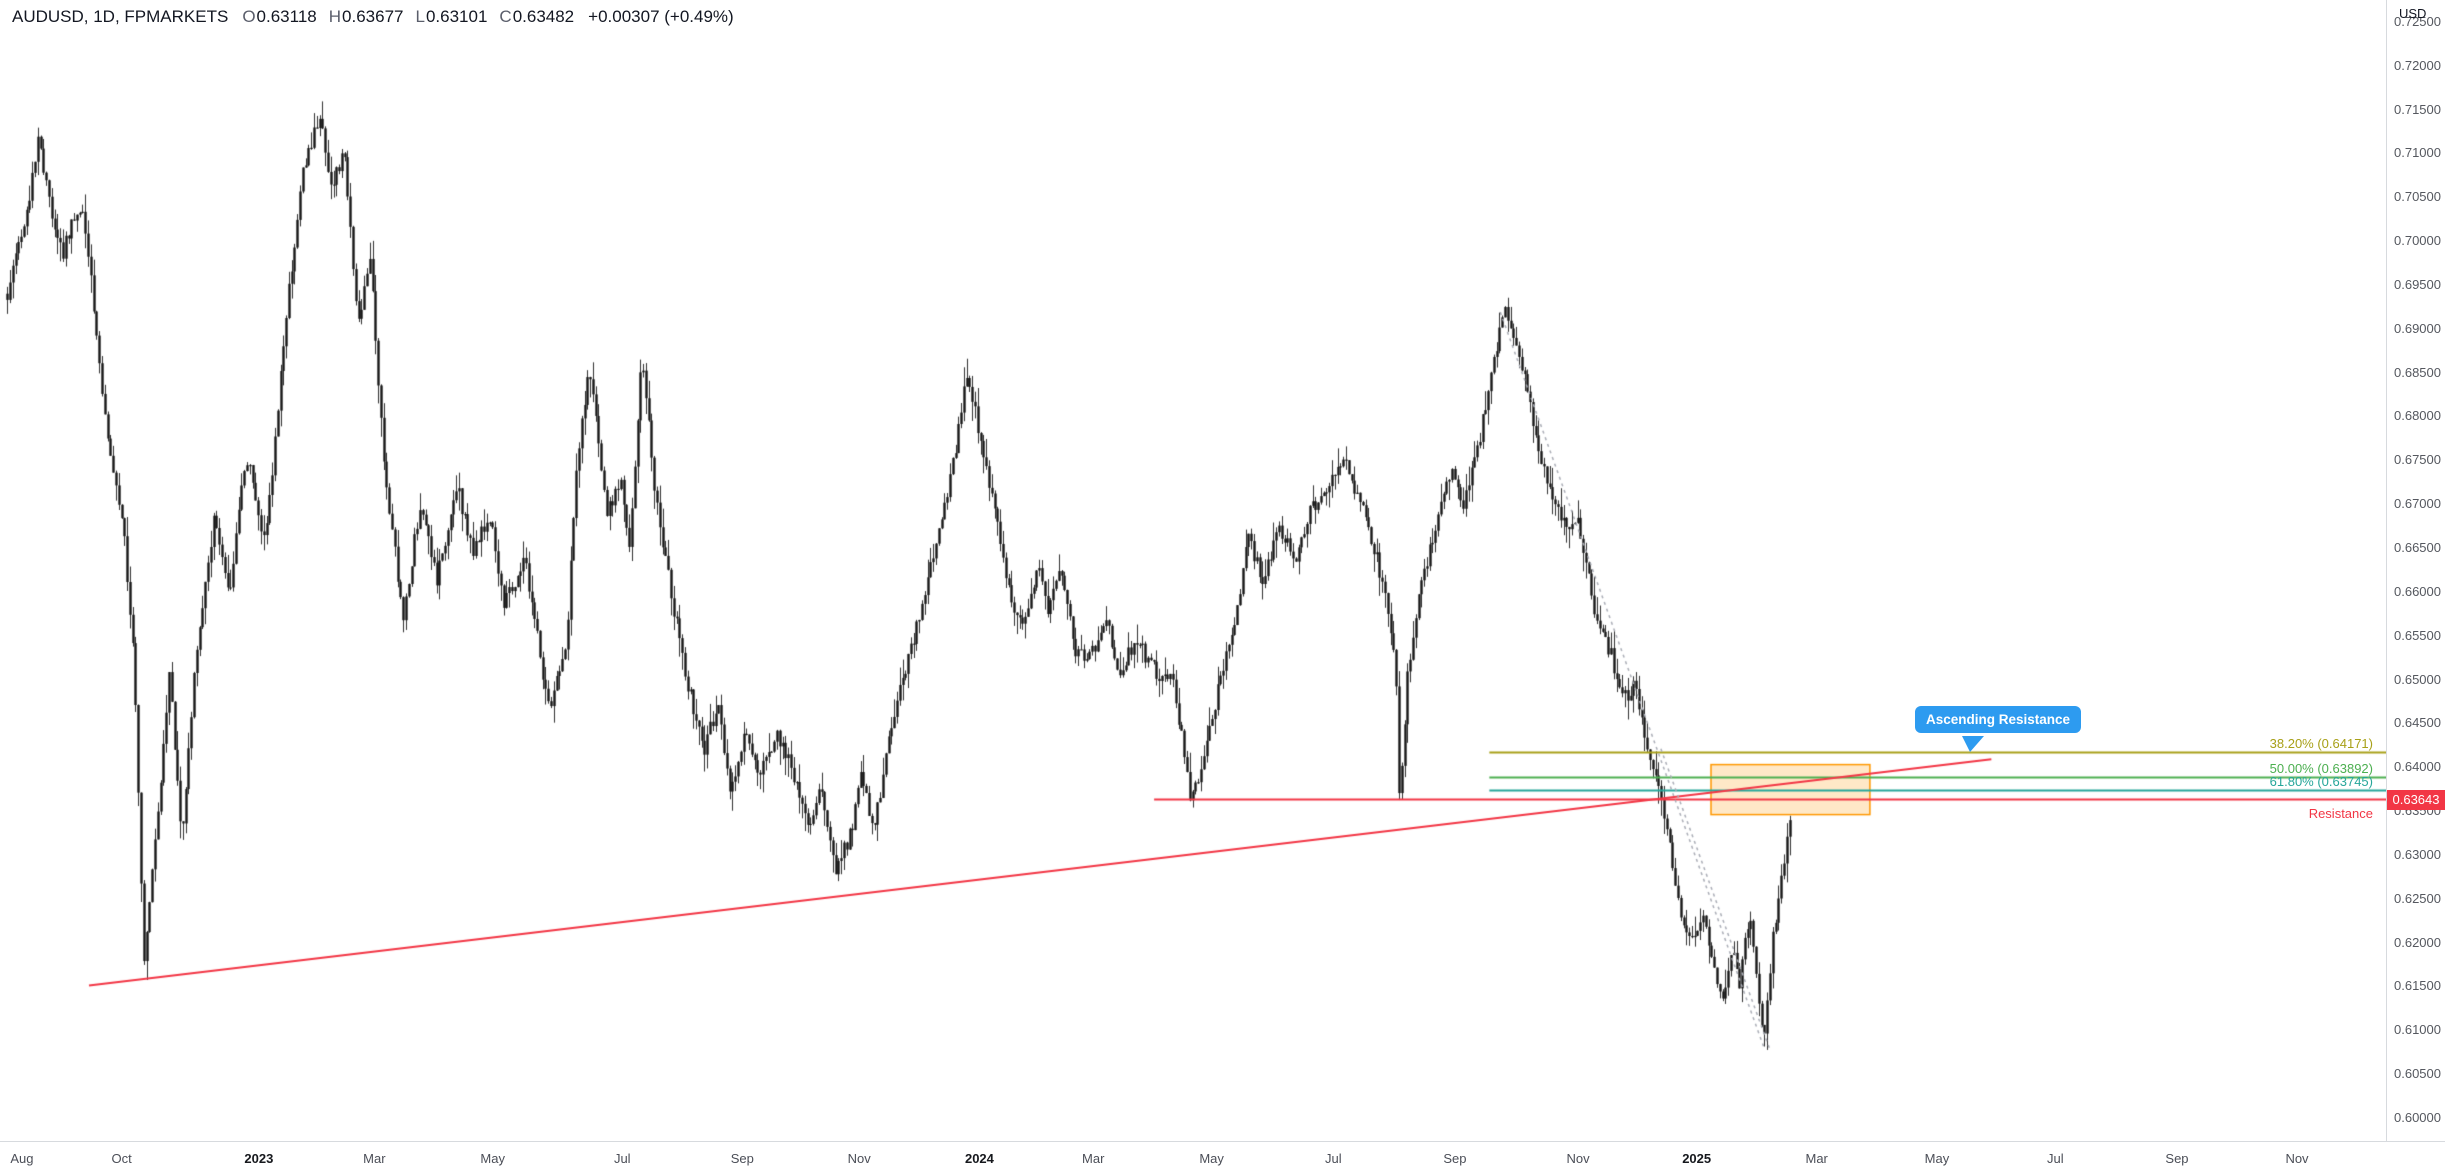 The height and width of the screenshot is (1176, 2445). I want to click on fib-label-618: 61.80% (0.63745), so click(2321, 781).